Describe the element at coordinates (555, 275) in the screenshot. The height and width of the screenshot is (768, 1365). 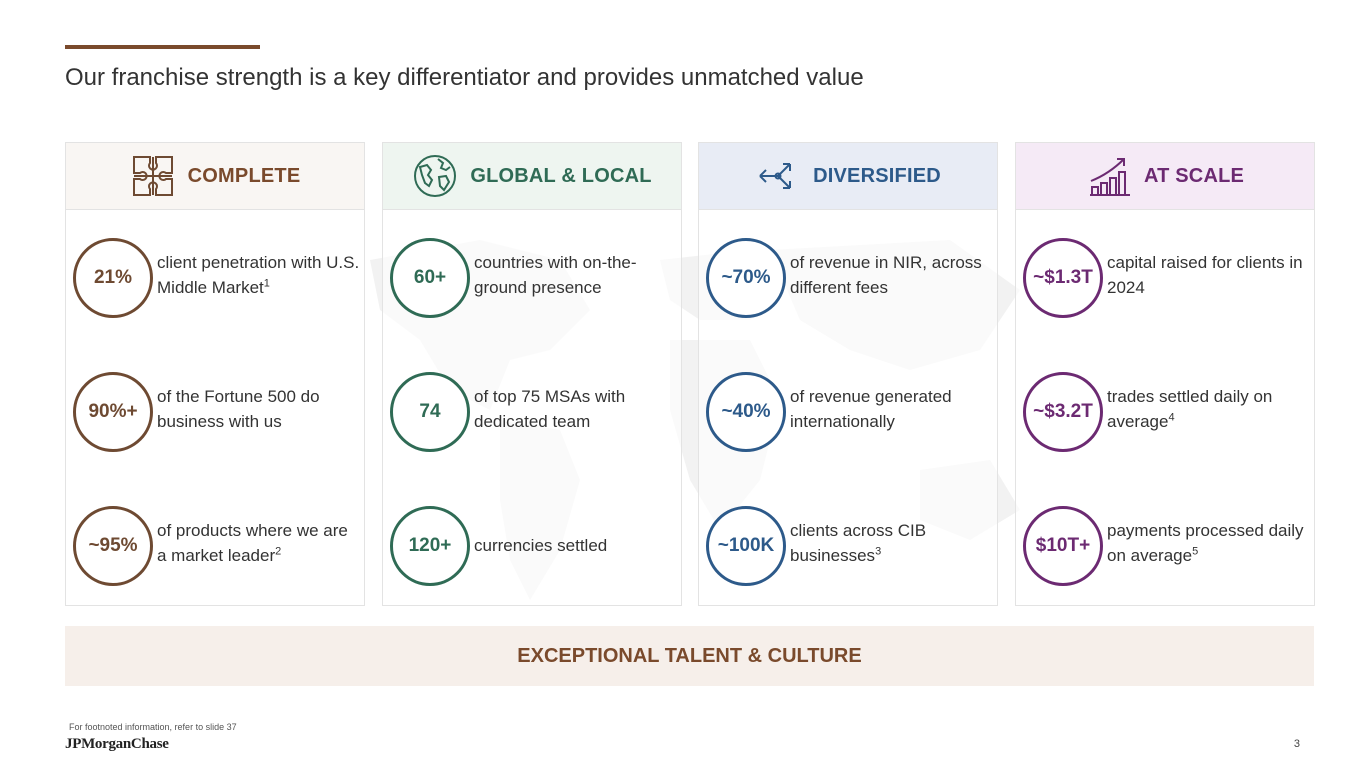
I see `stat-description: countries with on-the-ground presence` at that location.